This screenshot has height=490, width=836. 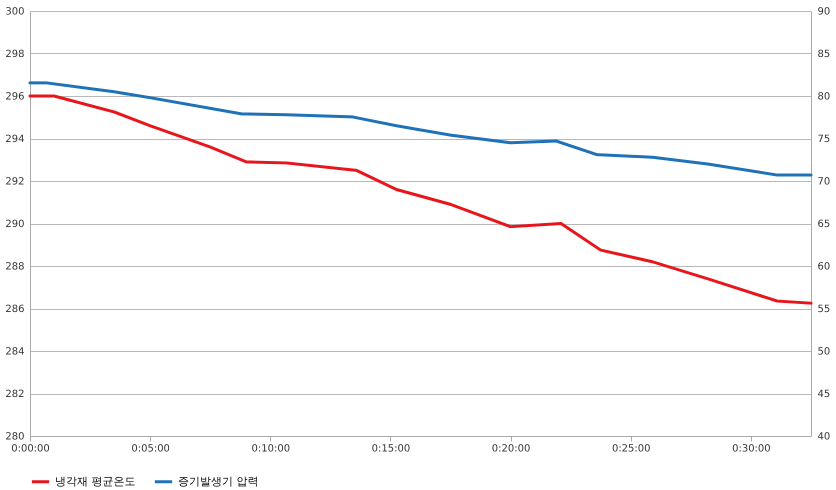 What do you see at coordinates (824, 437) in the screenshot?
I see `y2-tick-label: 40` at bounding box center [824, 437].